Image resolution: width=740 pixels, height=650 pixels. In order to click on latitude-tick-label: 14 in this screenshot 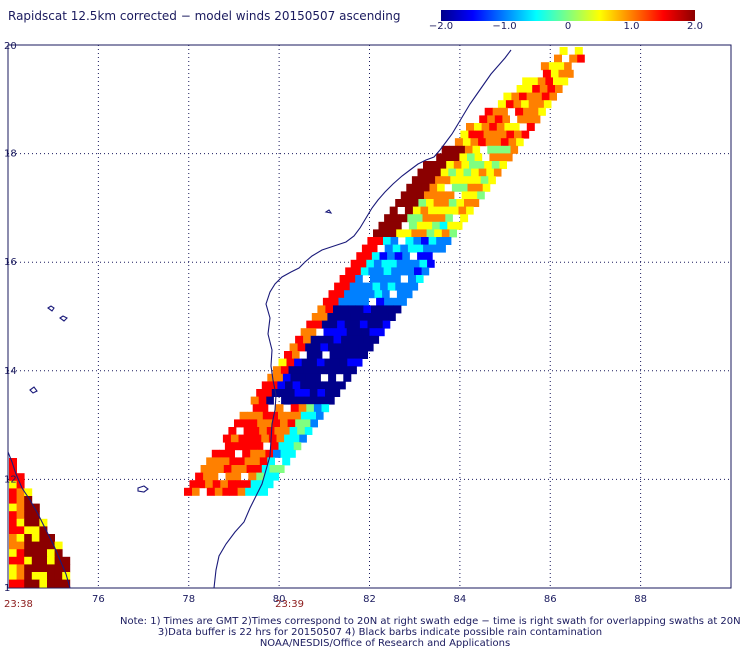, I will do `click(10, 371)`.